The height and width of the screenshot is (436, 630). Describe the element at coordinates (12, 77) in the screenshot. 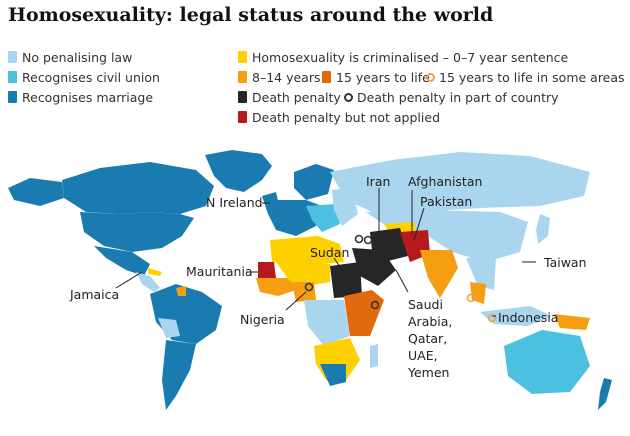

I see `swatch-civil-union` at that location.